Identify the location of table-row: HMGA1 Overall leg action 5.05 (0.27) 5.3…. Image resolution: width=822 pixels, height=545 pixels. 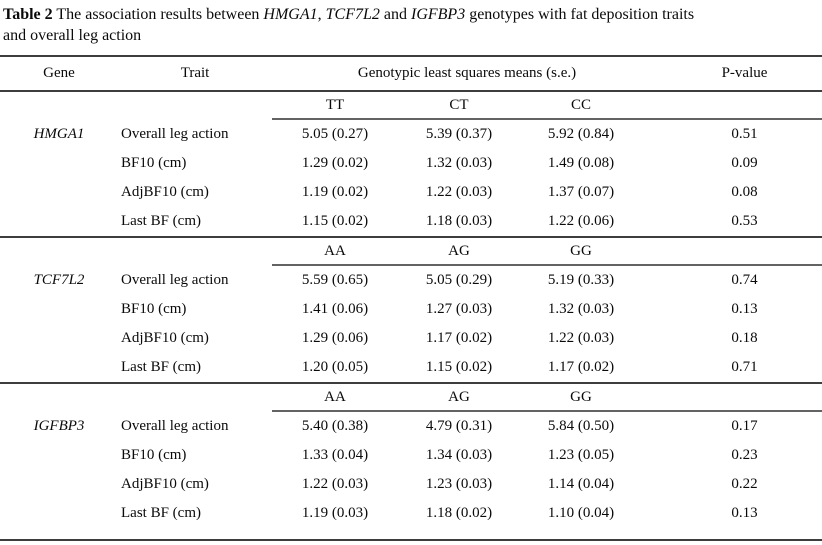
(411, 134).